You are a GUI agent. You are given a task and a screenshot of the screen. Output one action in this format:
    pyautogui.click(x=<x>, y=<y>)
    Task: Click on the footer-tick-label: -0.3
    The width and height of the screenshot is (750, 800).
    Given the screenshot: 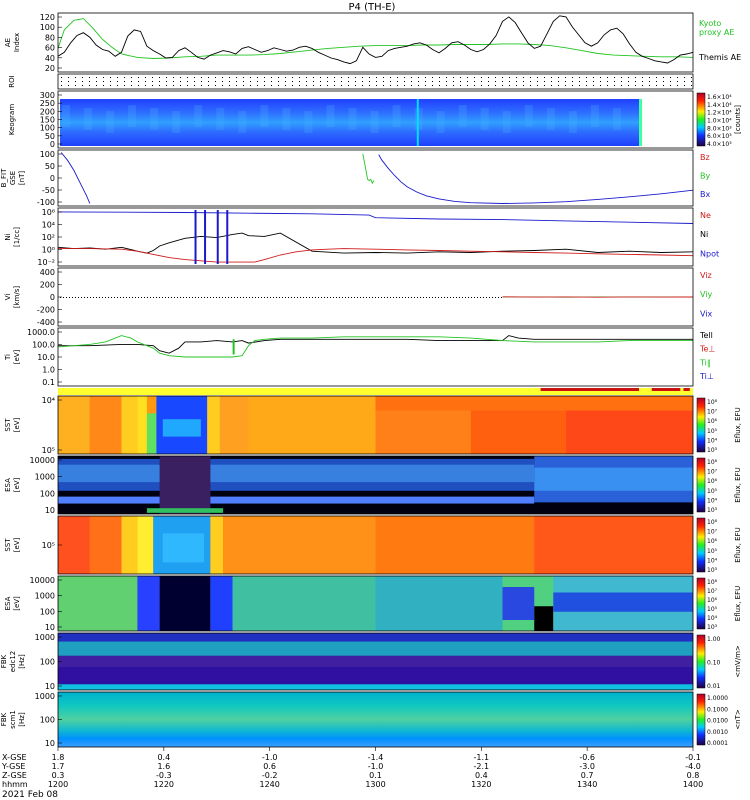 What is the action you would take?
    pyautogui.click(x=164, y=775)
    